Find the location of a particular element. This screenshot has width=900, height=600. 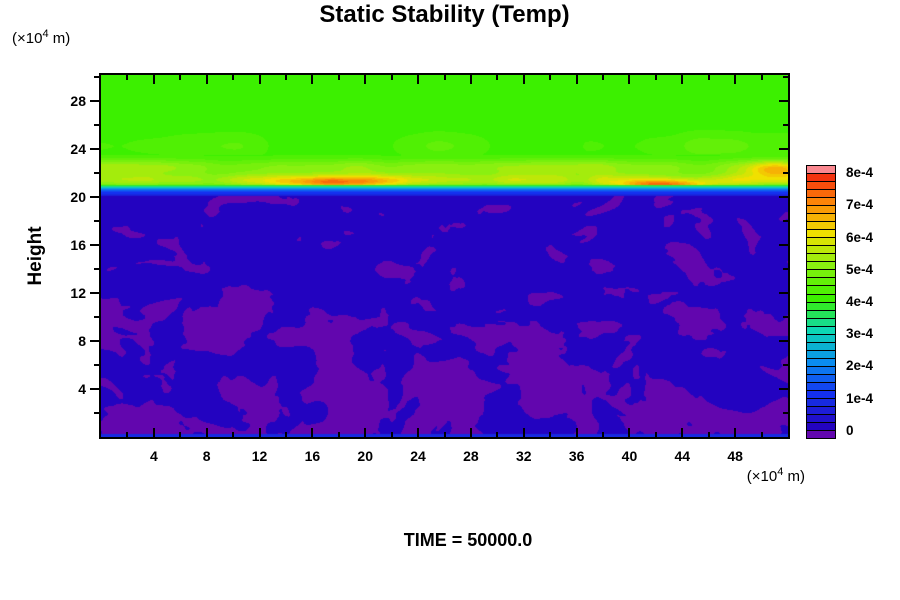

y-tick-label: 16 is located at coordinates (78, 245).